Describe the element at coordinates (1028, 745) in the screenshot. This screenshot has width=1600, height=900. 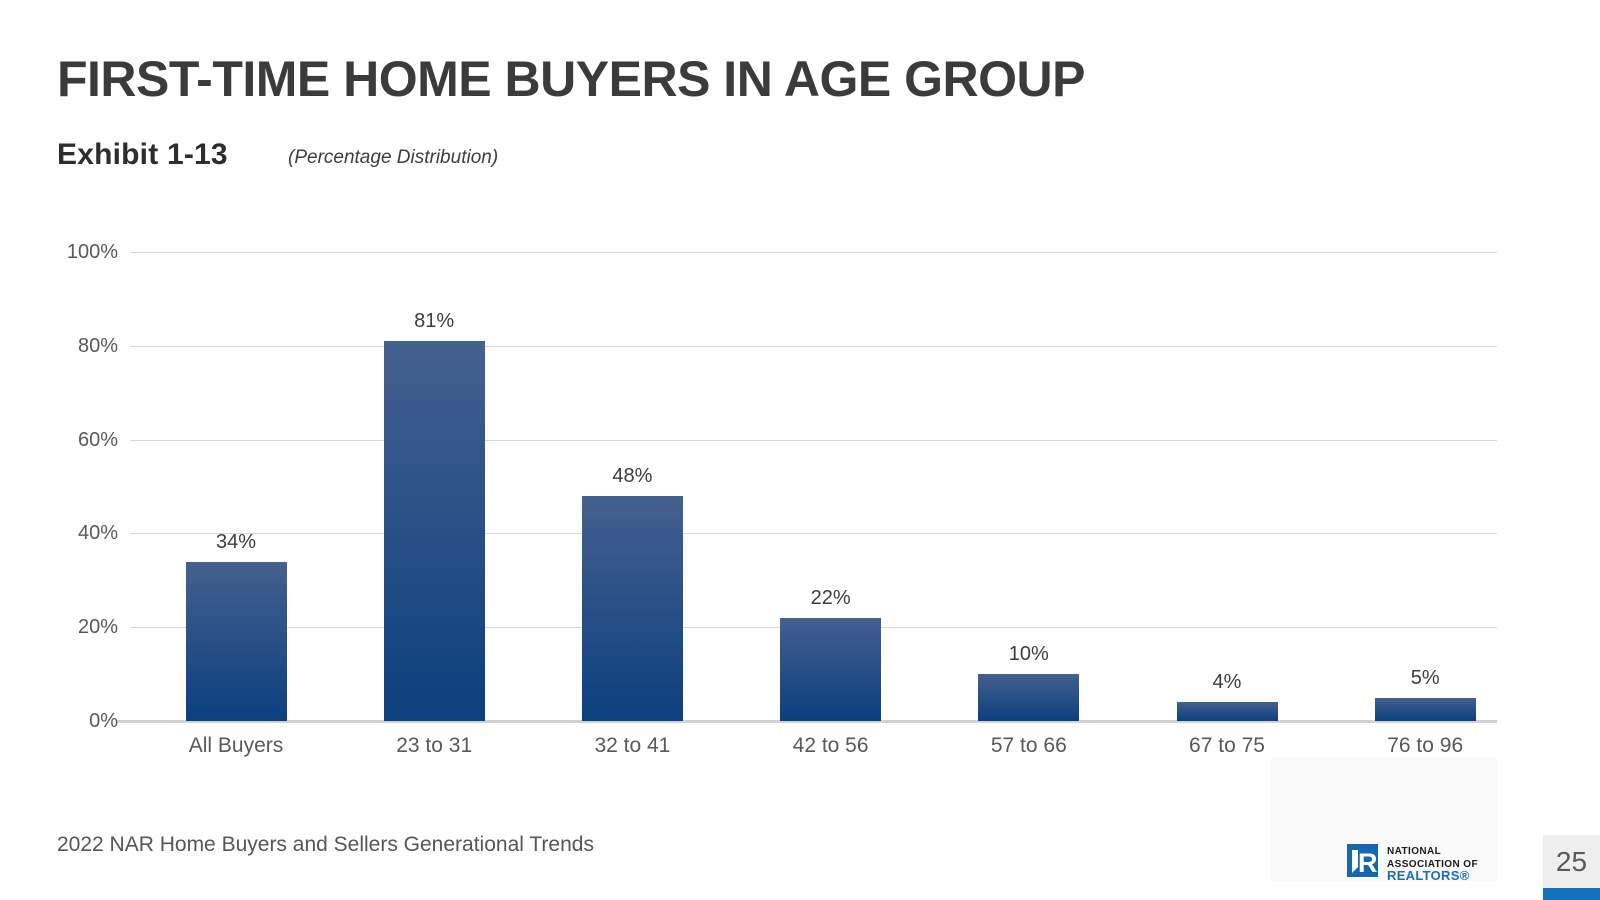
I see `x-axis-category-label: 57 to 66` at that location.